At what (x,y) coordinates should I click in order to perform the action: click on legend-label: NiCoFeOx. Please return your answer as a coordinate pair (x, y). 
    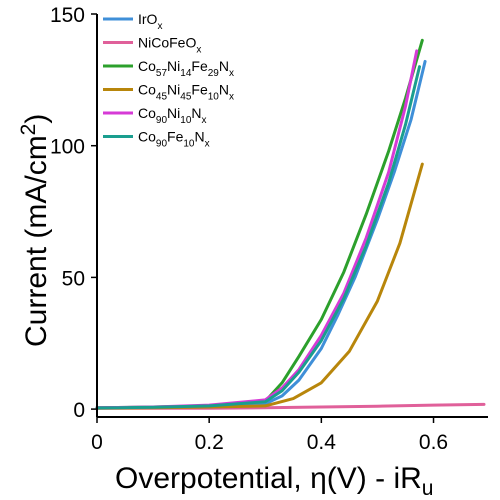
    Looking at the image, I should click on (169, 45).